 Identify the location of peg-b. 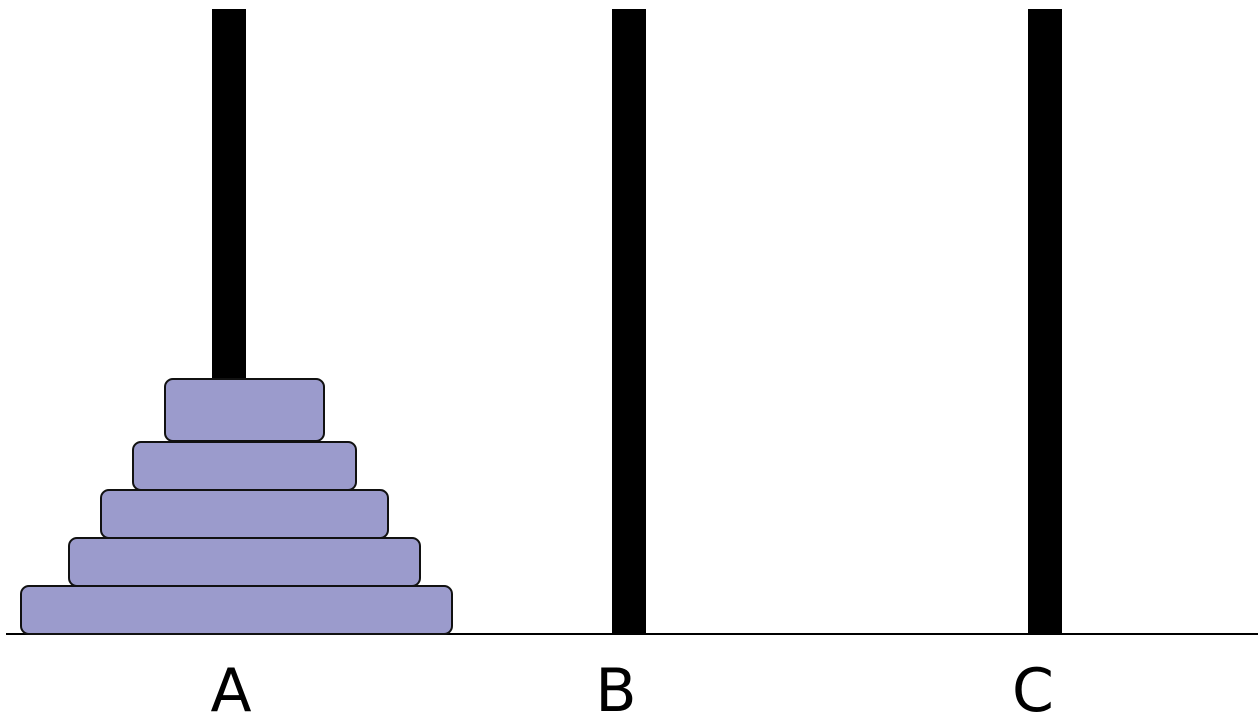
(629, 322).